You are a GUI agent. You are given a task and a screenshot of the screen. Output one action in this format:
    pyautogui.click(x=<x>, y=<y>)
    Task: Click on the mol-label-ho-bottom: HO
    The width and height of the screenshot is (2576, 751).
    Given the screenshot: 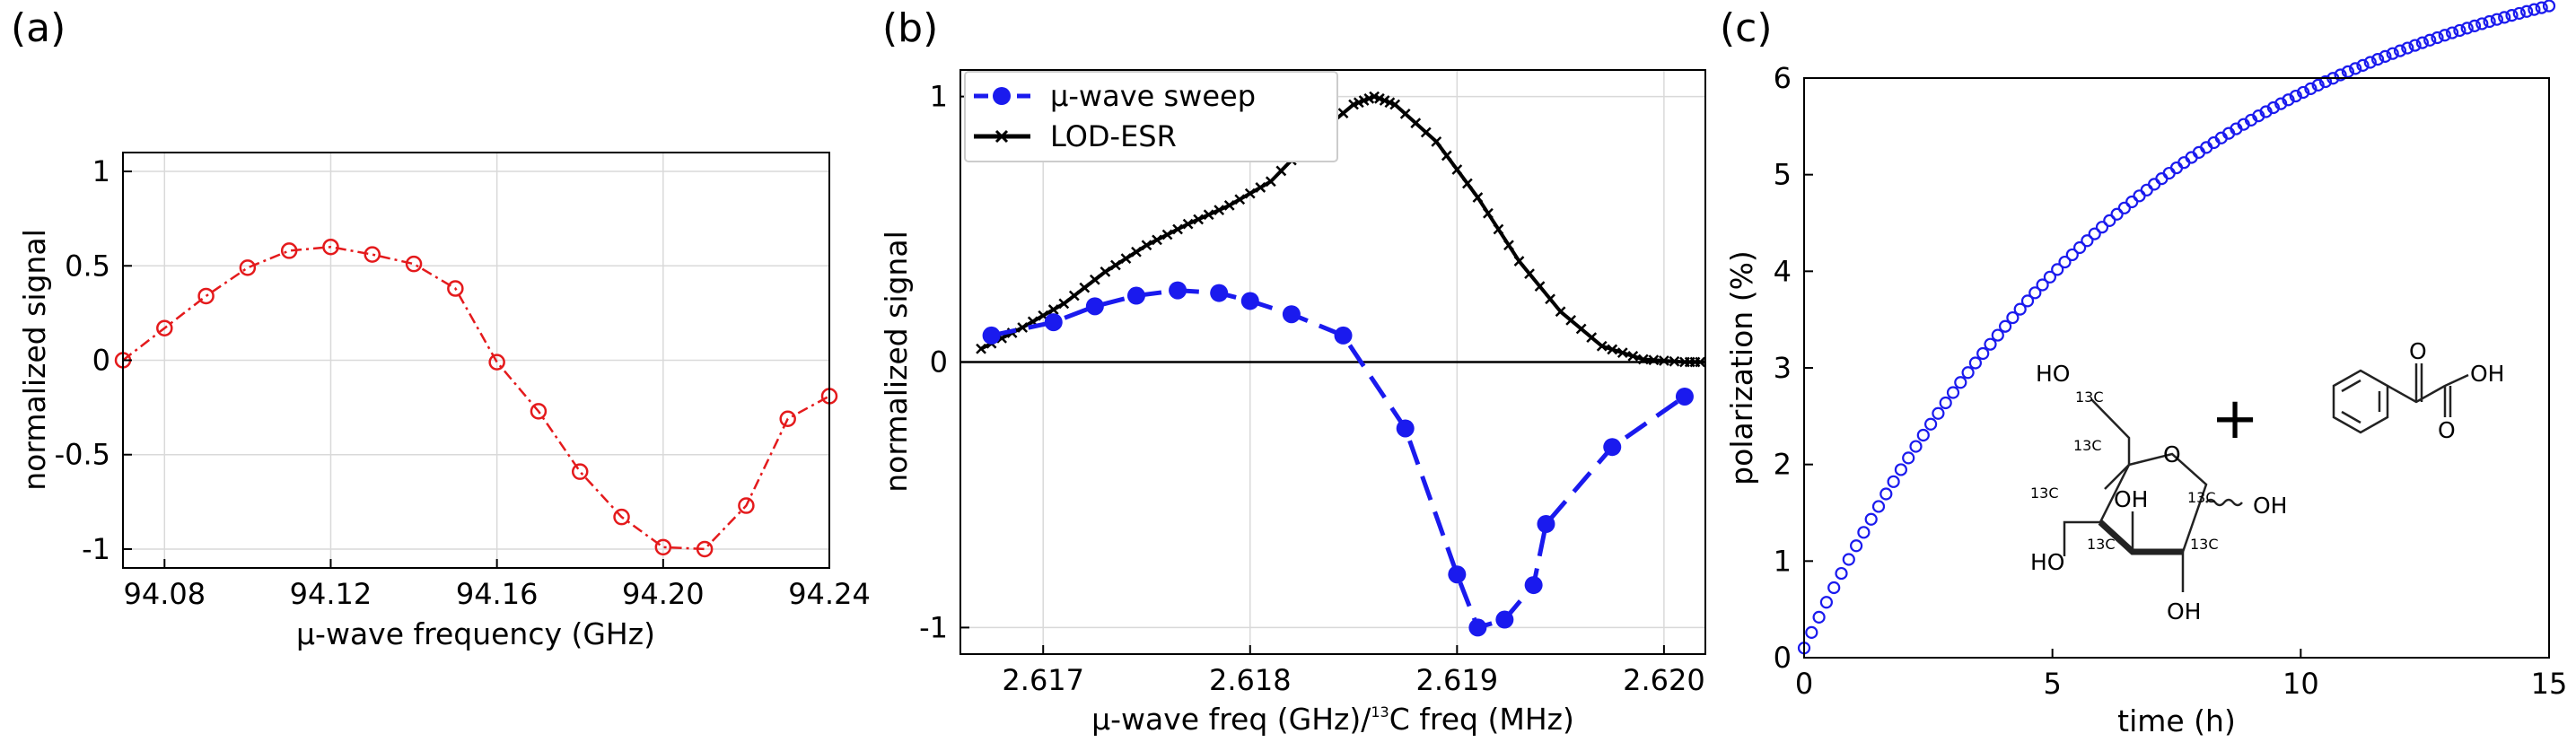 What is the action you would take?
    pyautogui.click(x=2047, y=562)
    